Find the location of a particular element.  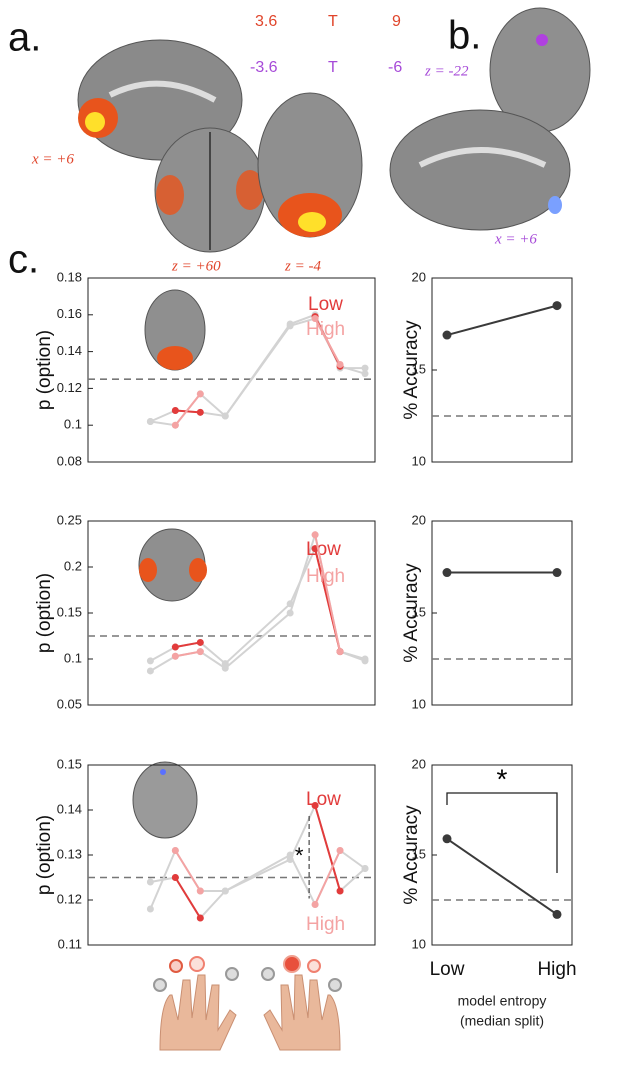

brain-insets is located at coordinates (169, 564).